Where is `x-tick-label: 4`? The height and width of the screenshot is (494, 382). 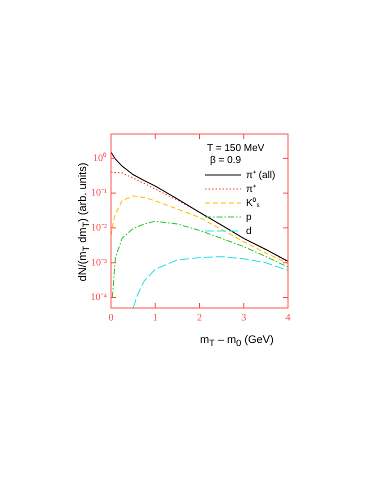
x-tick-label: 4 is located at coordinates (288, 318).